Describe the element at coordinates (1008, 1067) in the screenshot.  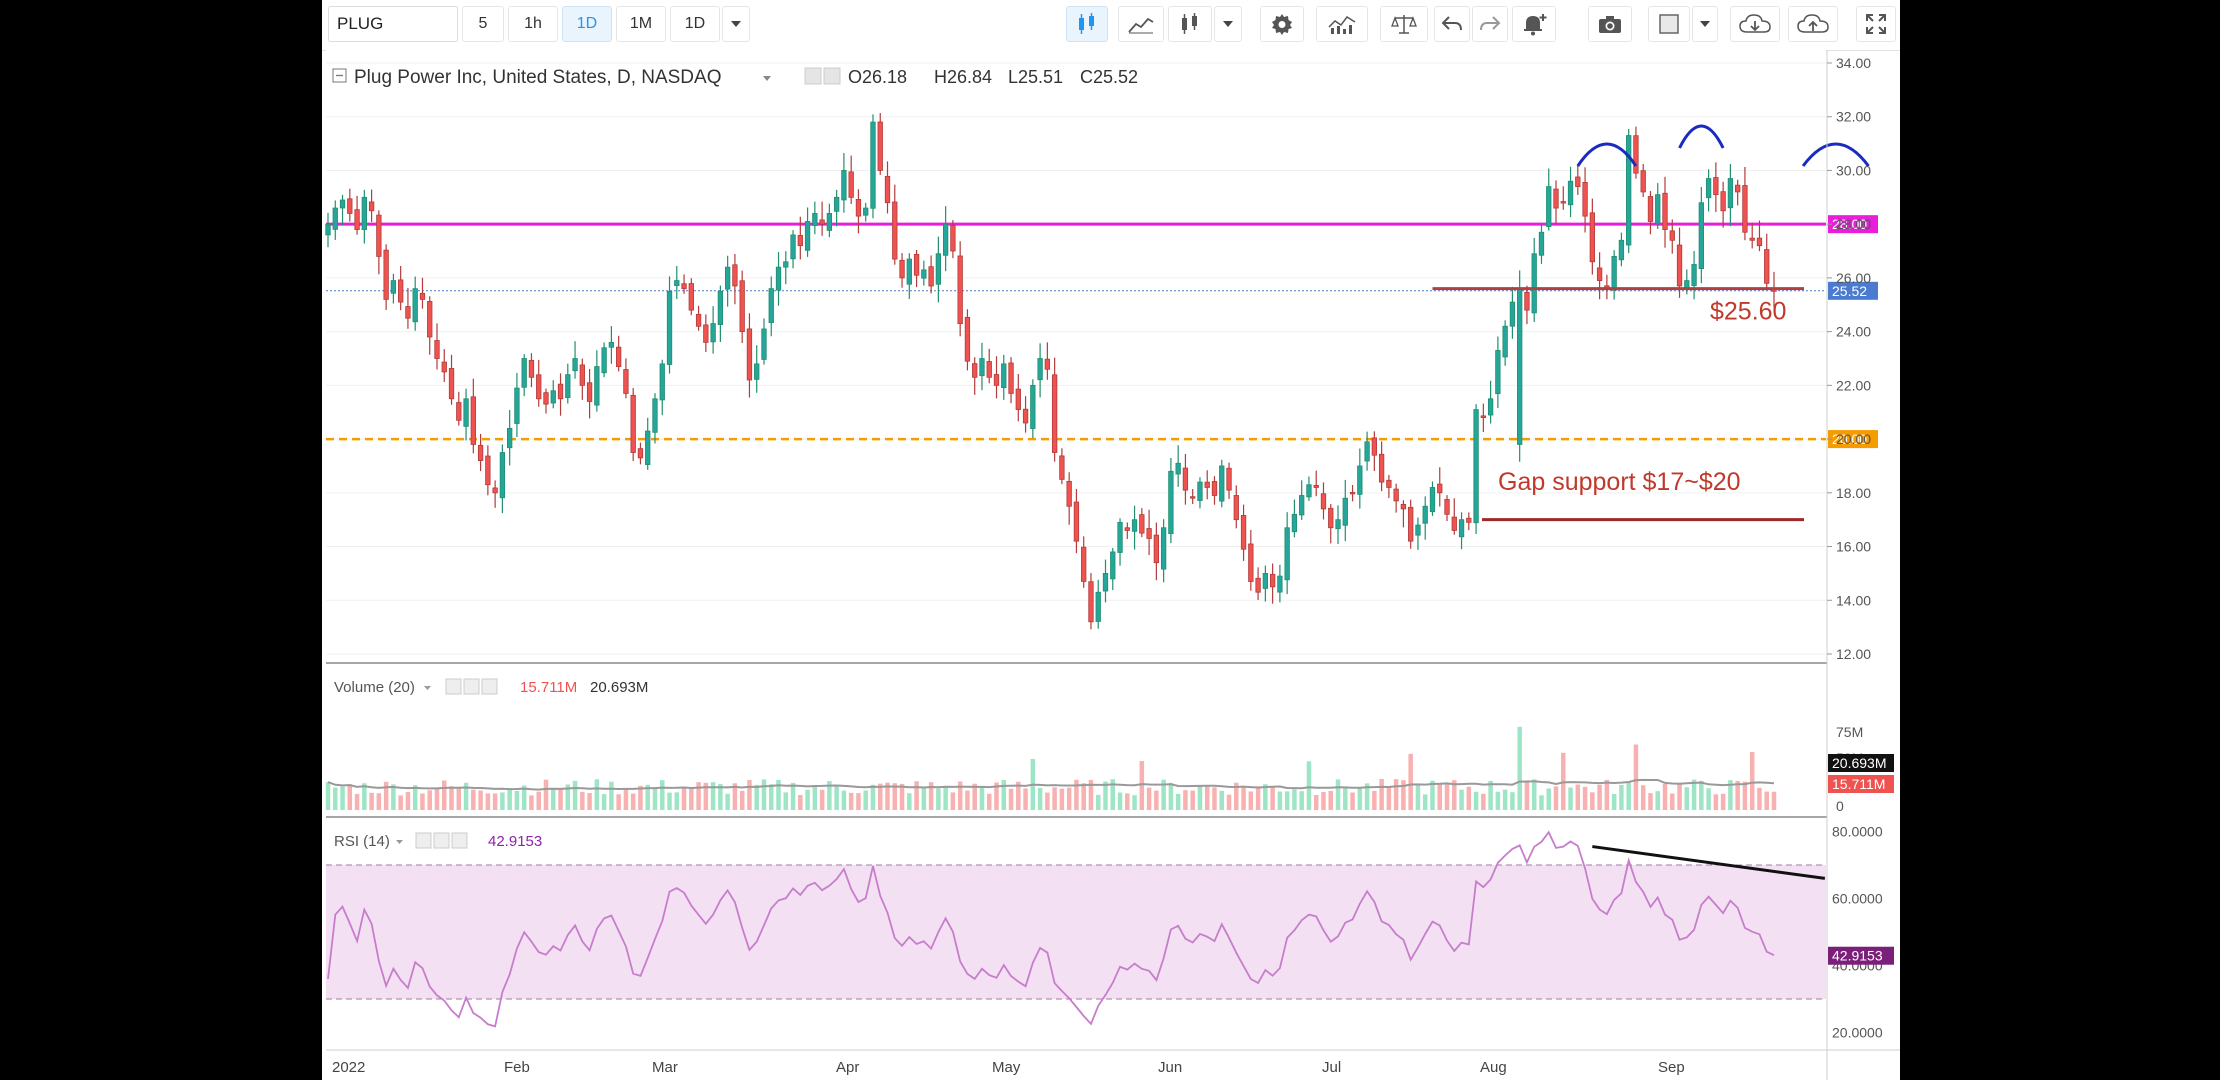
I see `time-axis: 2022 Feb Mar Apr May Jun Jul Aug Sep` at that location.